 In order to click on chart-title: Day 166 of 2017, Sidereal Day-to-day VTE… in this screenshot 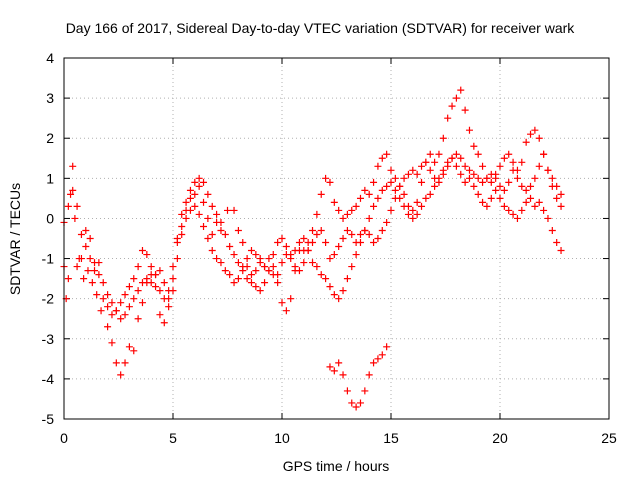, I will do `click(321, 28)`.